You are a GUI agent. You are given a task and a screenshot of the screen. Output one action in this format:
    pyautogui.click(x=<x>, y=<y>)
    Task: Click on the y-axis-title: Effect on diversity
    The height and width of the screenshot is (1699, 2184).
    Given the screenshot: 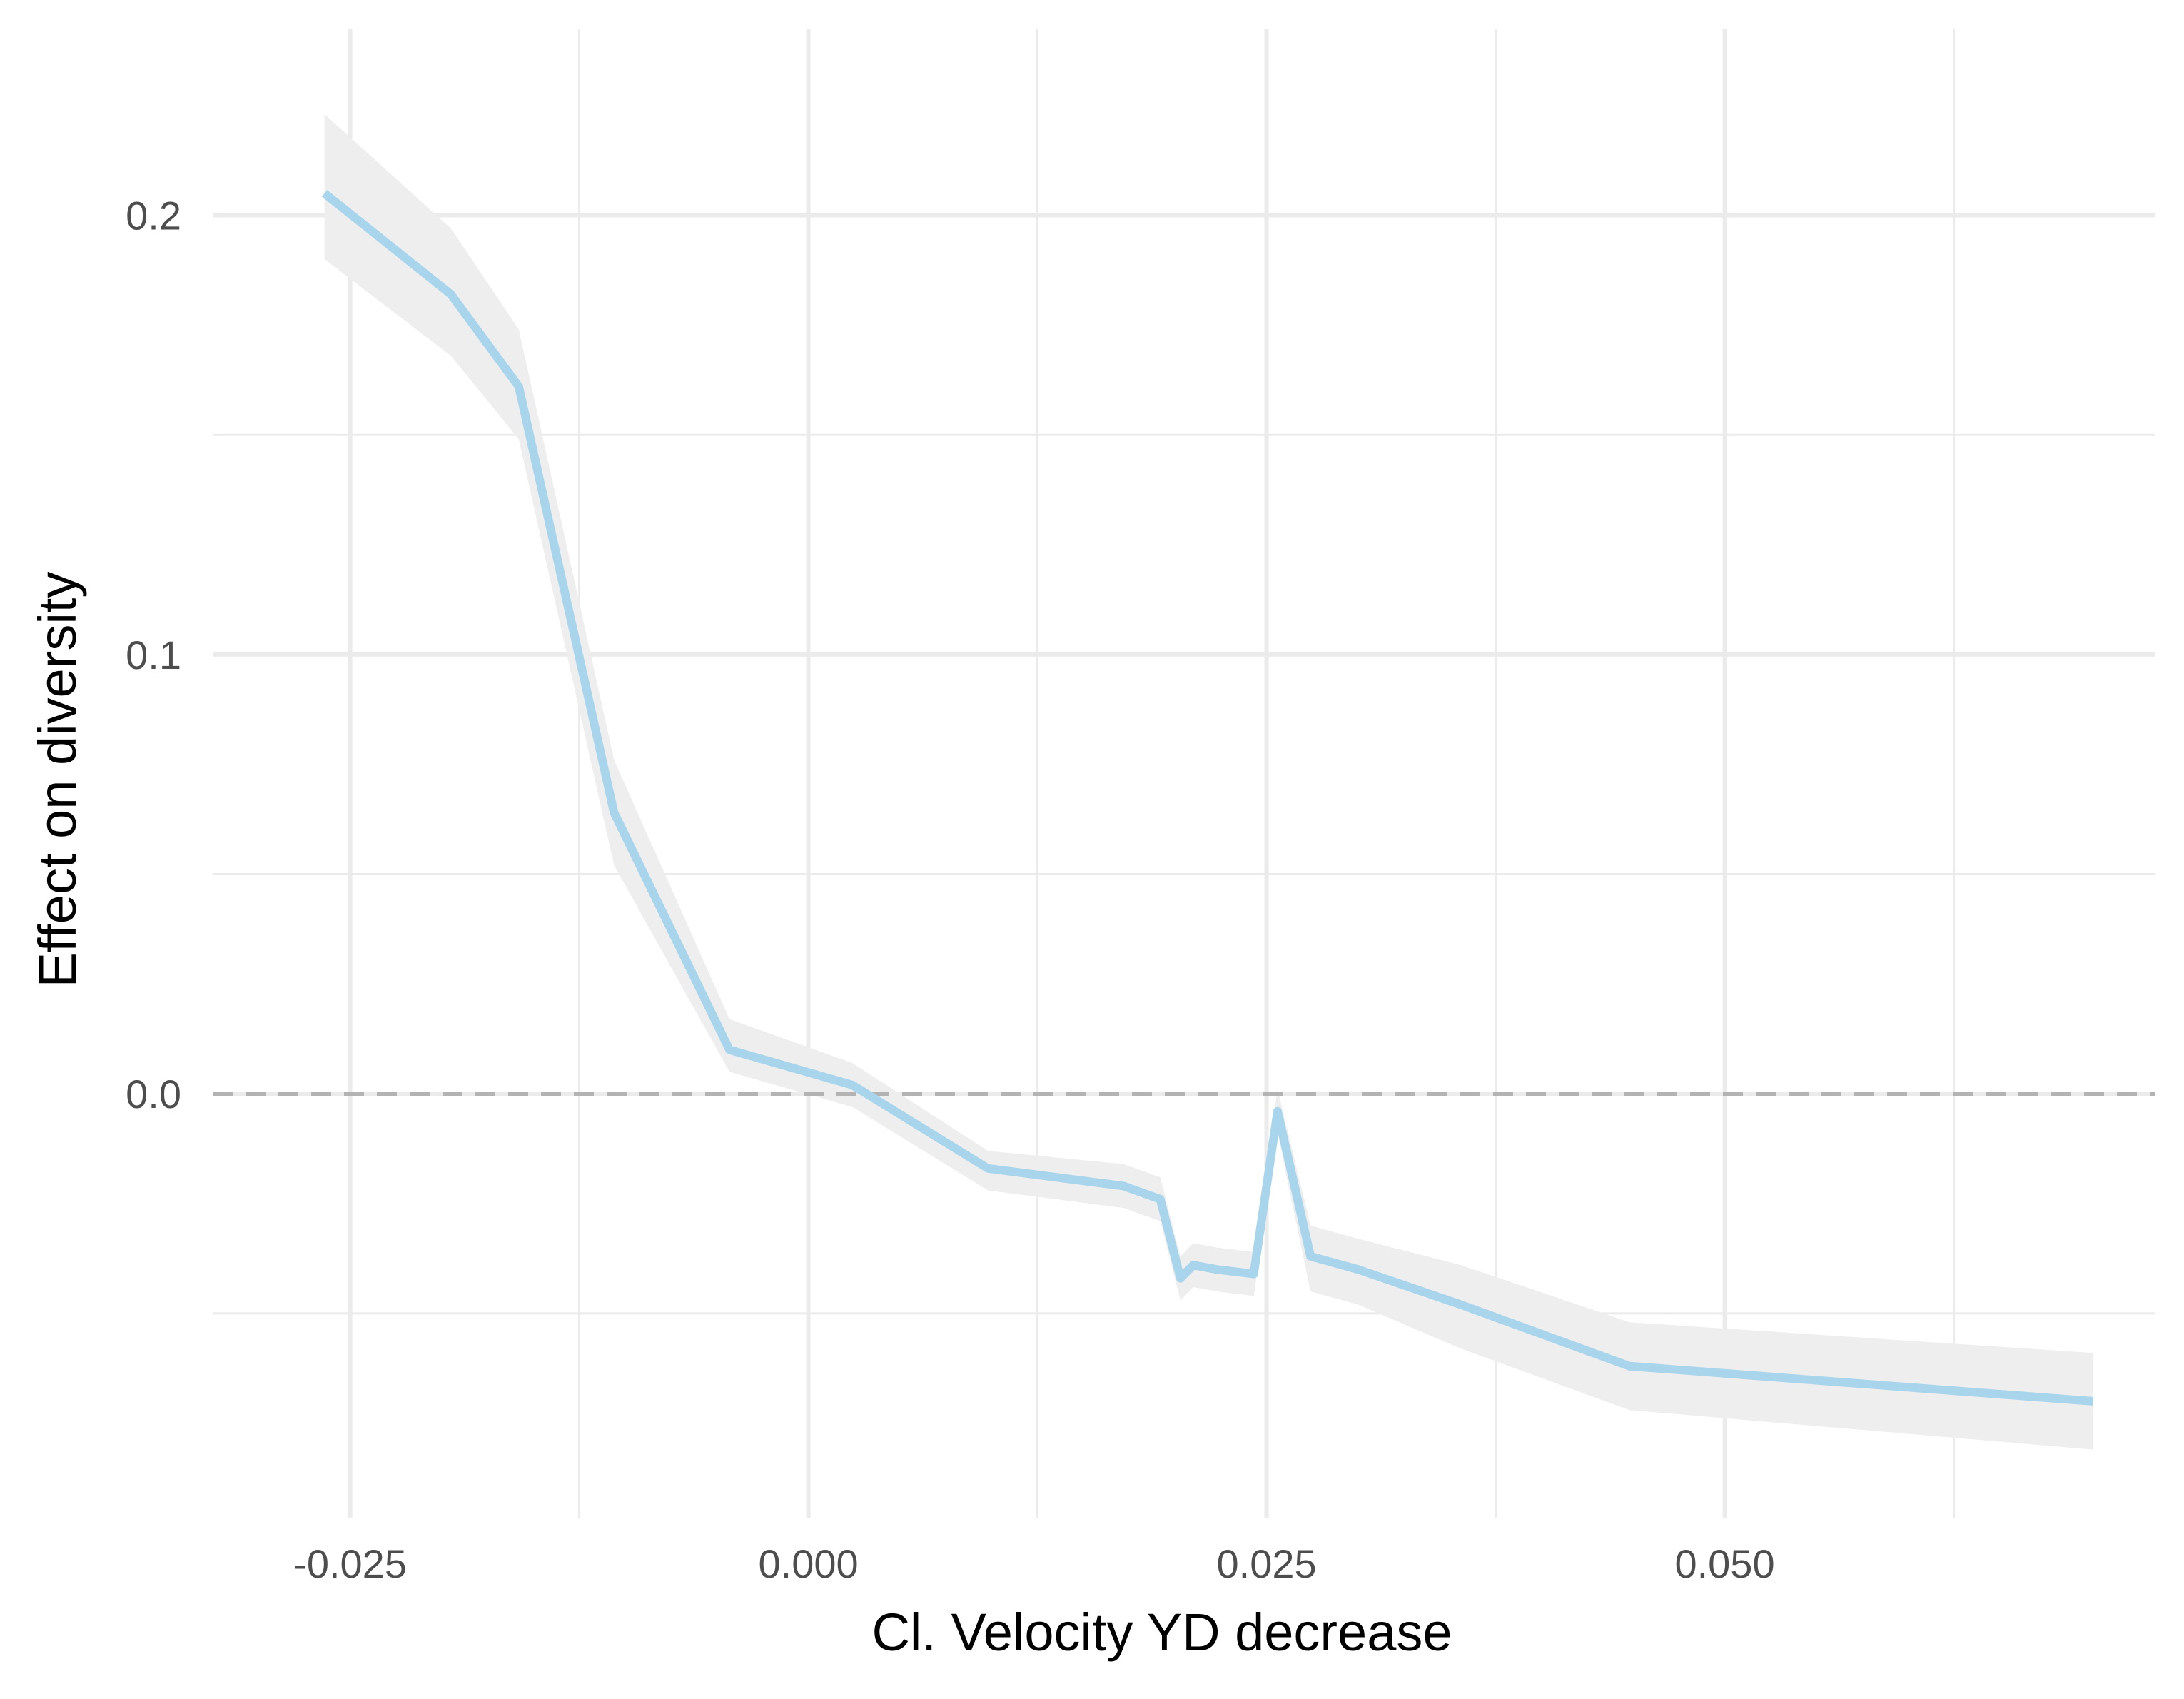 What is the action you would take?
    pyautogui.click(x=57, y=780)
    